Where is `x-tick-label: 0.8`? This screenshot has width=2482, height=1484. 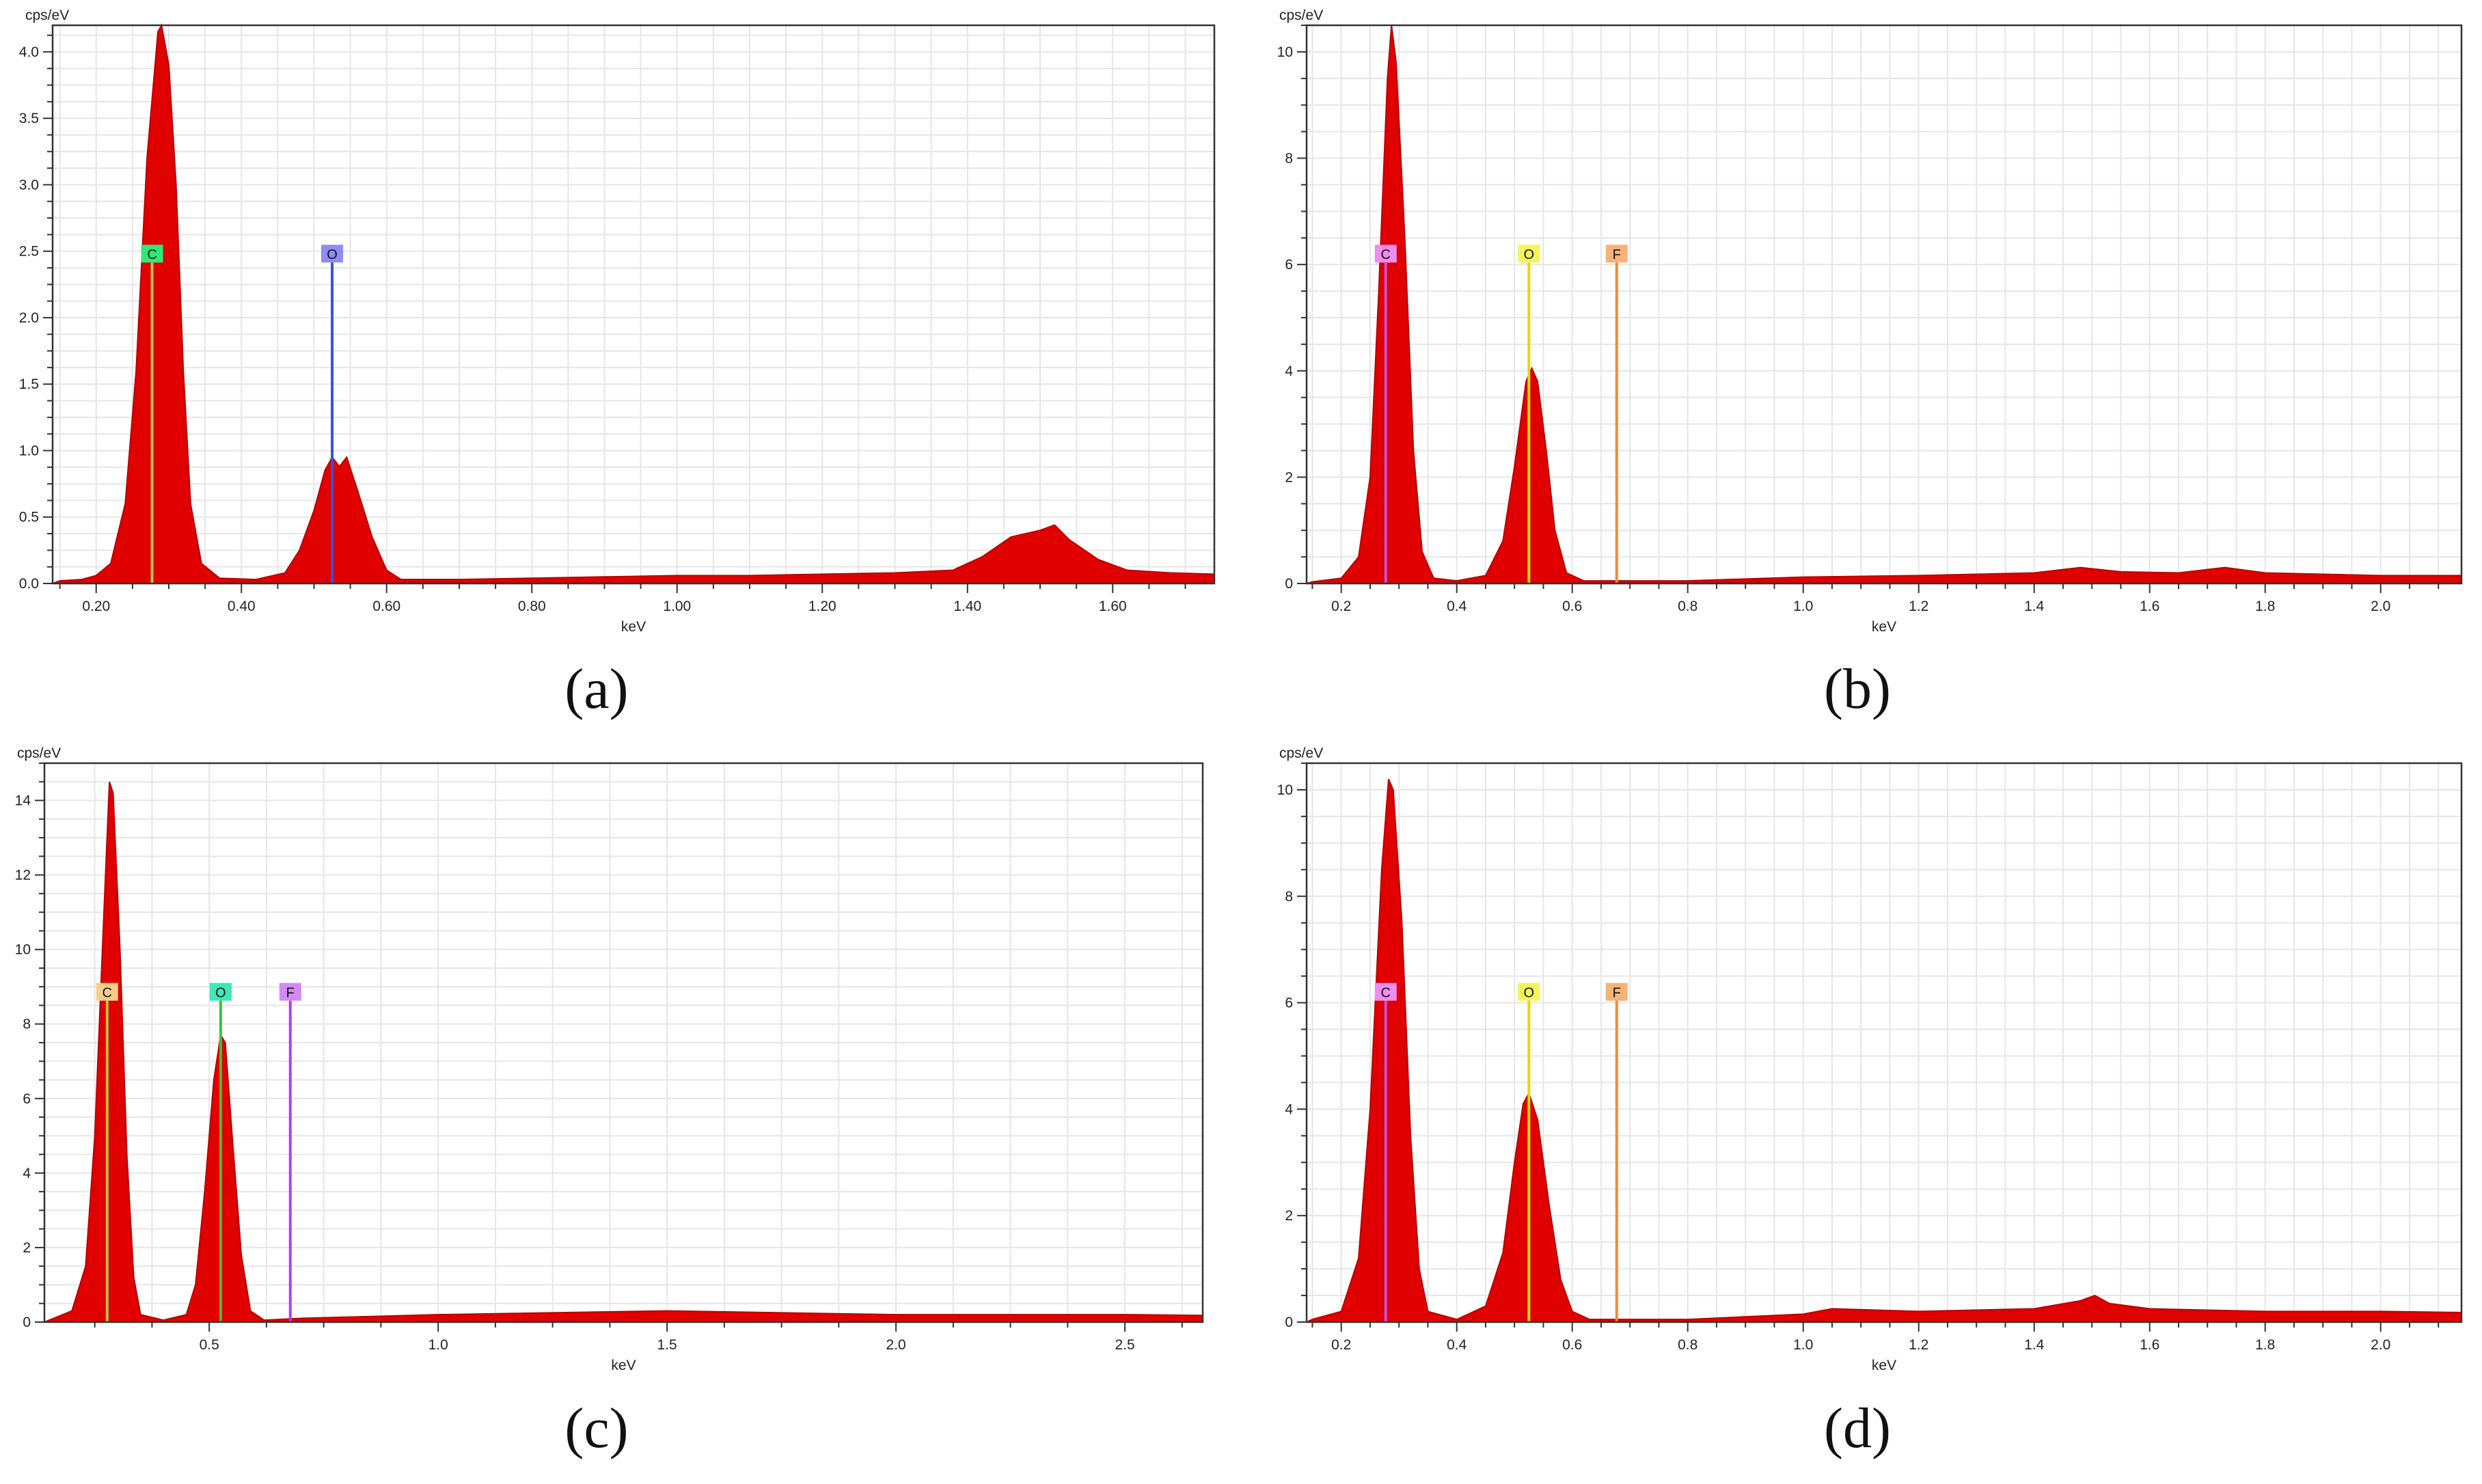 x-tick-label: 0.8 is located at coordinates (1687, 1345).